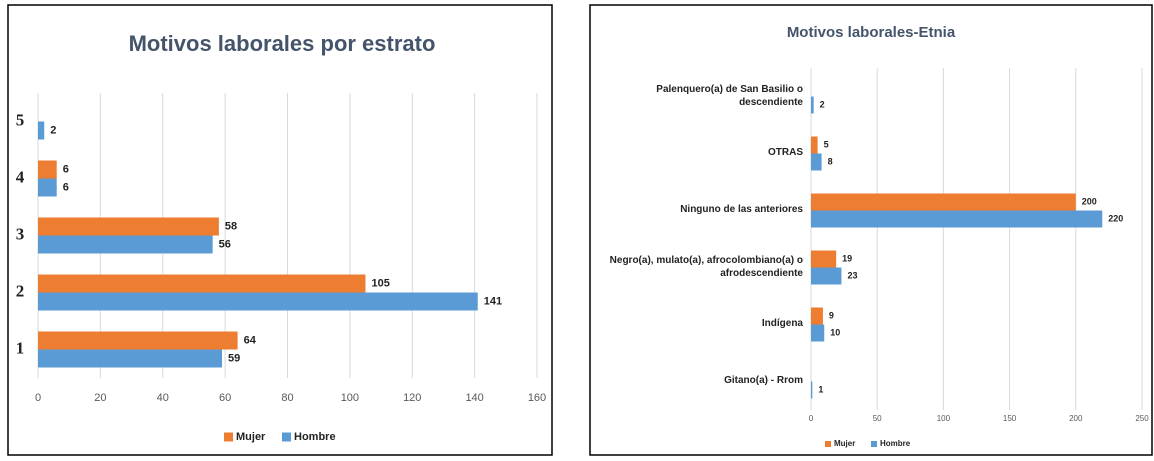  Describe the element at coordinates (412, 398) in the screenshot. I see `x-tick-label: 120` at that location.